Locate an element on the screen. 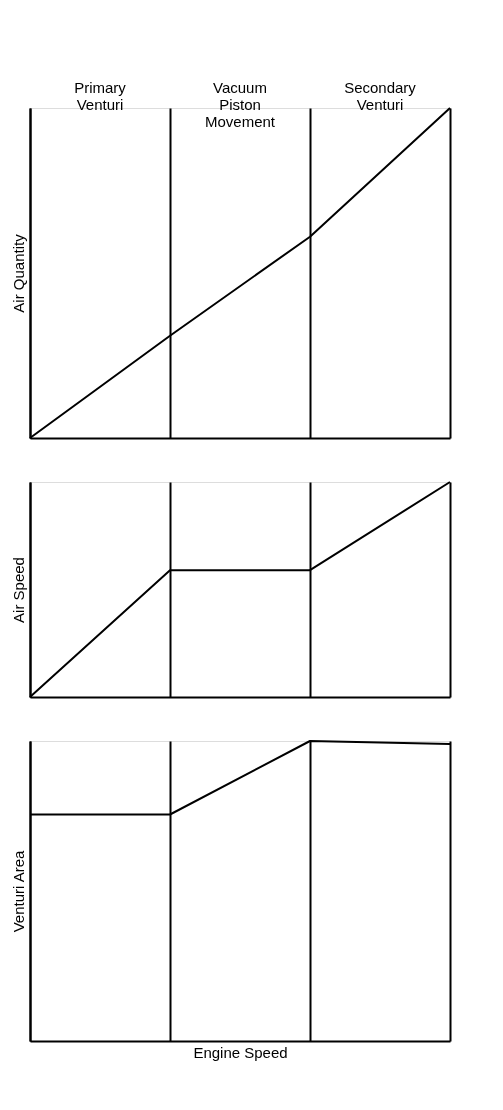 Image resolution: width=503 pixels, height=1110 pixels. y-axis-title: Air Speed is located at coordinates (18, 590).